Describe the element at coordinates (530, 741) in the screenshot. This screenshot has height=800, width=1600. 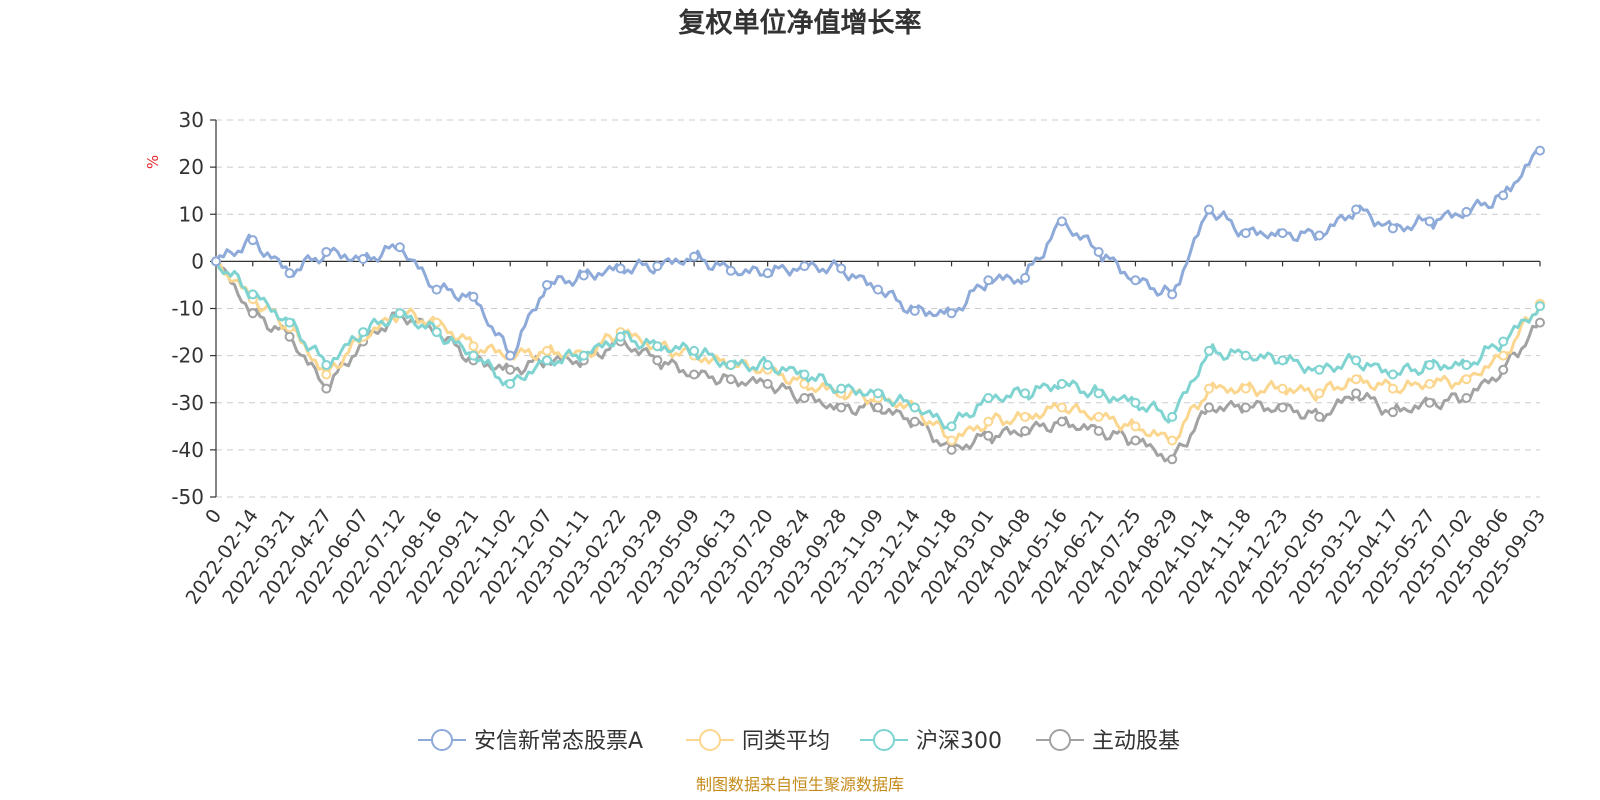
I see `legend-item: 安信新常态股票A` at that location.